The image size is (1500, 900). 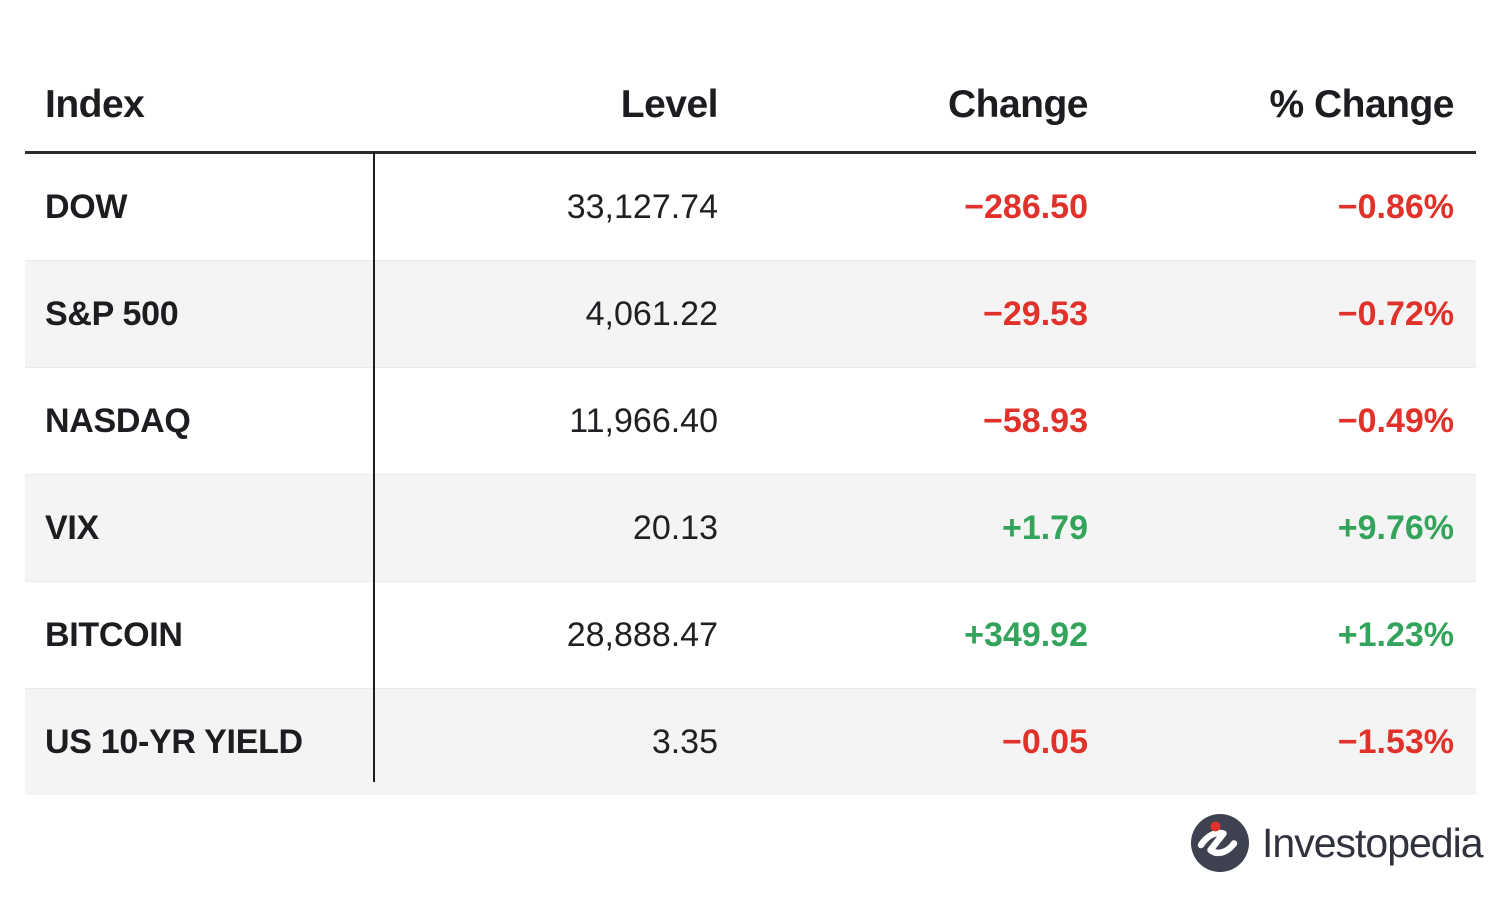 I want to click on table-row-dow: DOW 33,127.74 −286.50 −0.86%, so click(x=750, y=207).